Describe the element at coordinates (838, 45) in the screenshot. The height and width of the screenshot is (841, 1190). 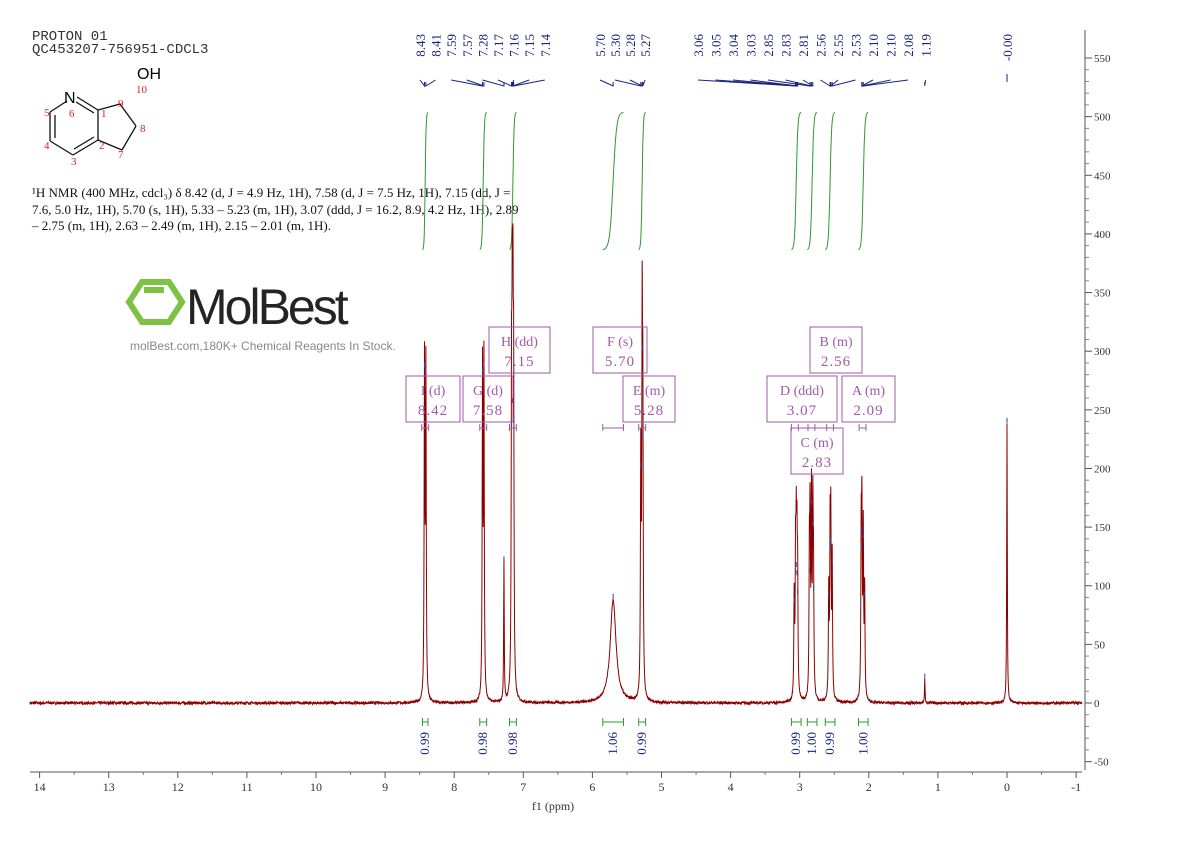
I see `peak-label: 2.55` at that location.